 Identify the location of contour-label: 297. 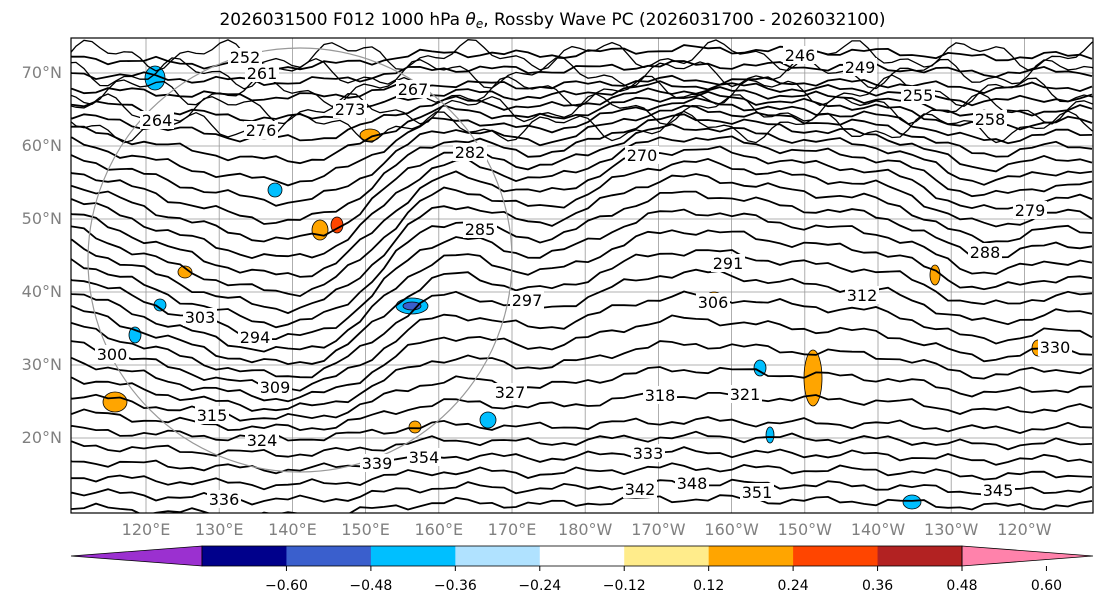
(527, 300).